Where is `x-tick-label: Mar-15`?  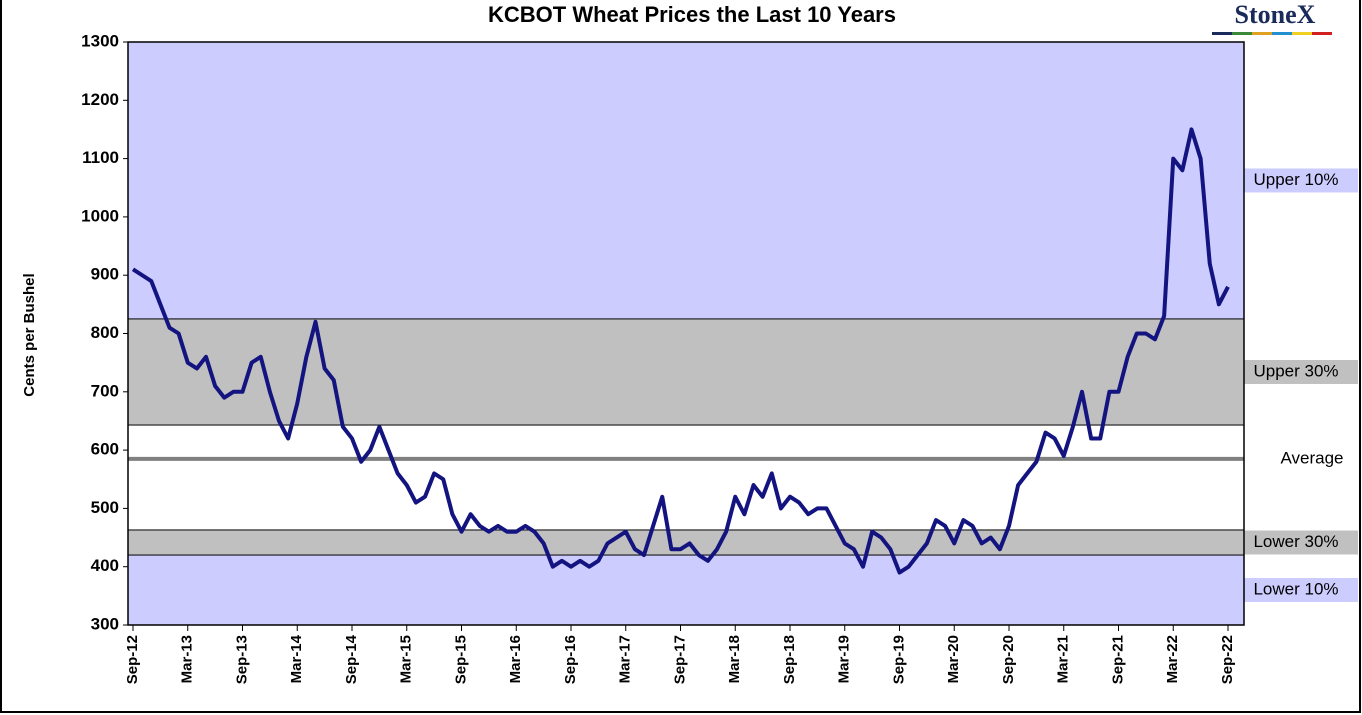
x-tick-label: Mar-15 is located at coordinates (406, 659).